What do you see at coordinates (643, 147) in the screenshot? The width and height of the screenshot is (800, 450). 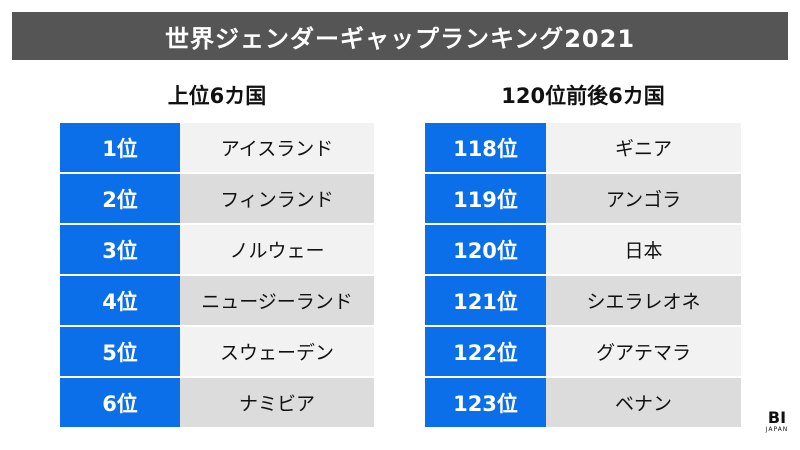 I see `country-cell: ギニア` at bounding box center [643, 147].